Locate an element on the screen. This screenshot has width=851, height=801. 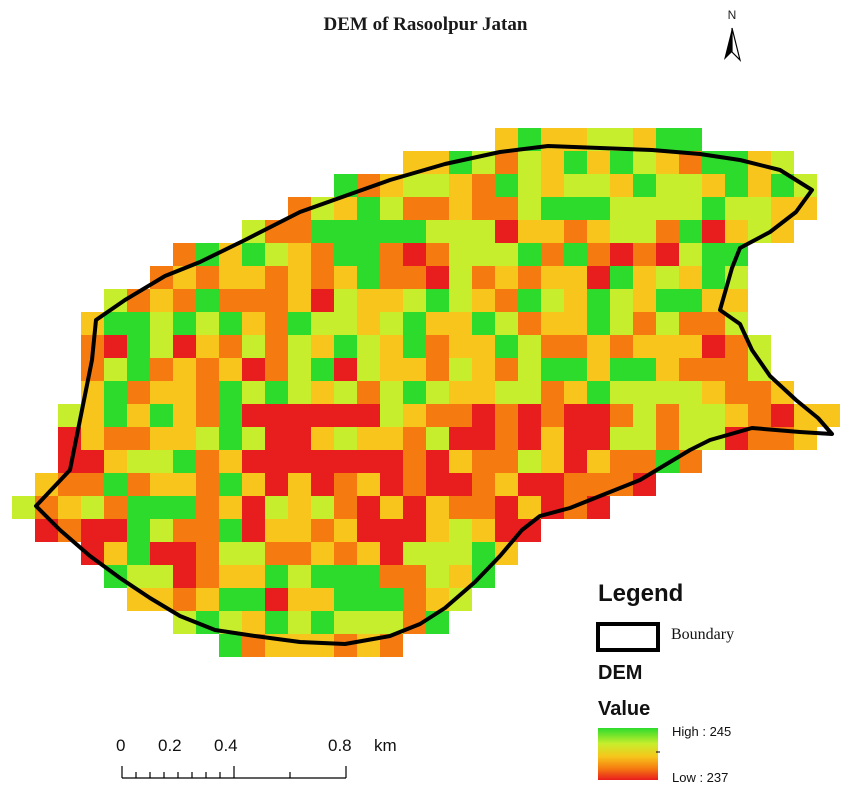
legend-boundary-label: Boundary is located at coordinates (703, 634).